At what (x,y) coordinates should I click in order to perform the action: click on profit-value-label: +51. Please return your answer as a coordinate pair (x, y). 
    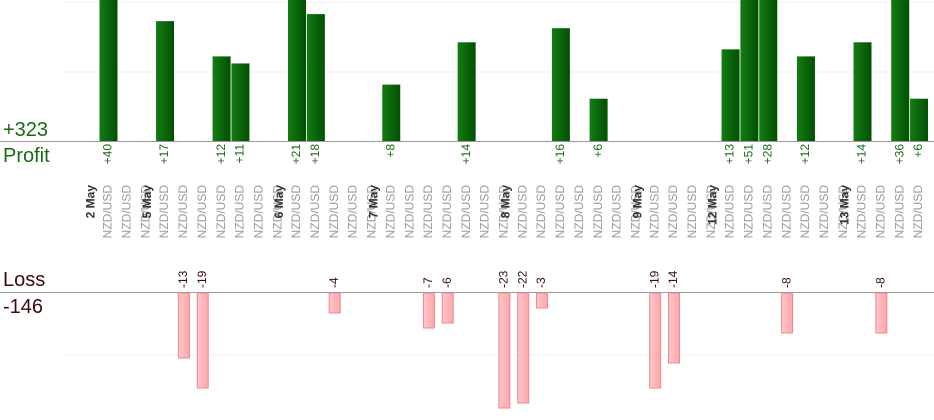
    Looking at the image, I should click on (749, 154).